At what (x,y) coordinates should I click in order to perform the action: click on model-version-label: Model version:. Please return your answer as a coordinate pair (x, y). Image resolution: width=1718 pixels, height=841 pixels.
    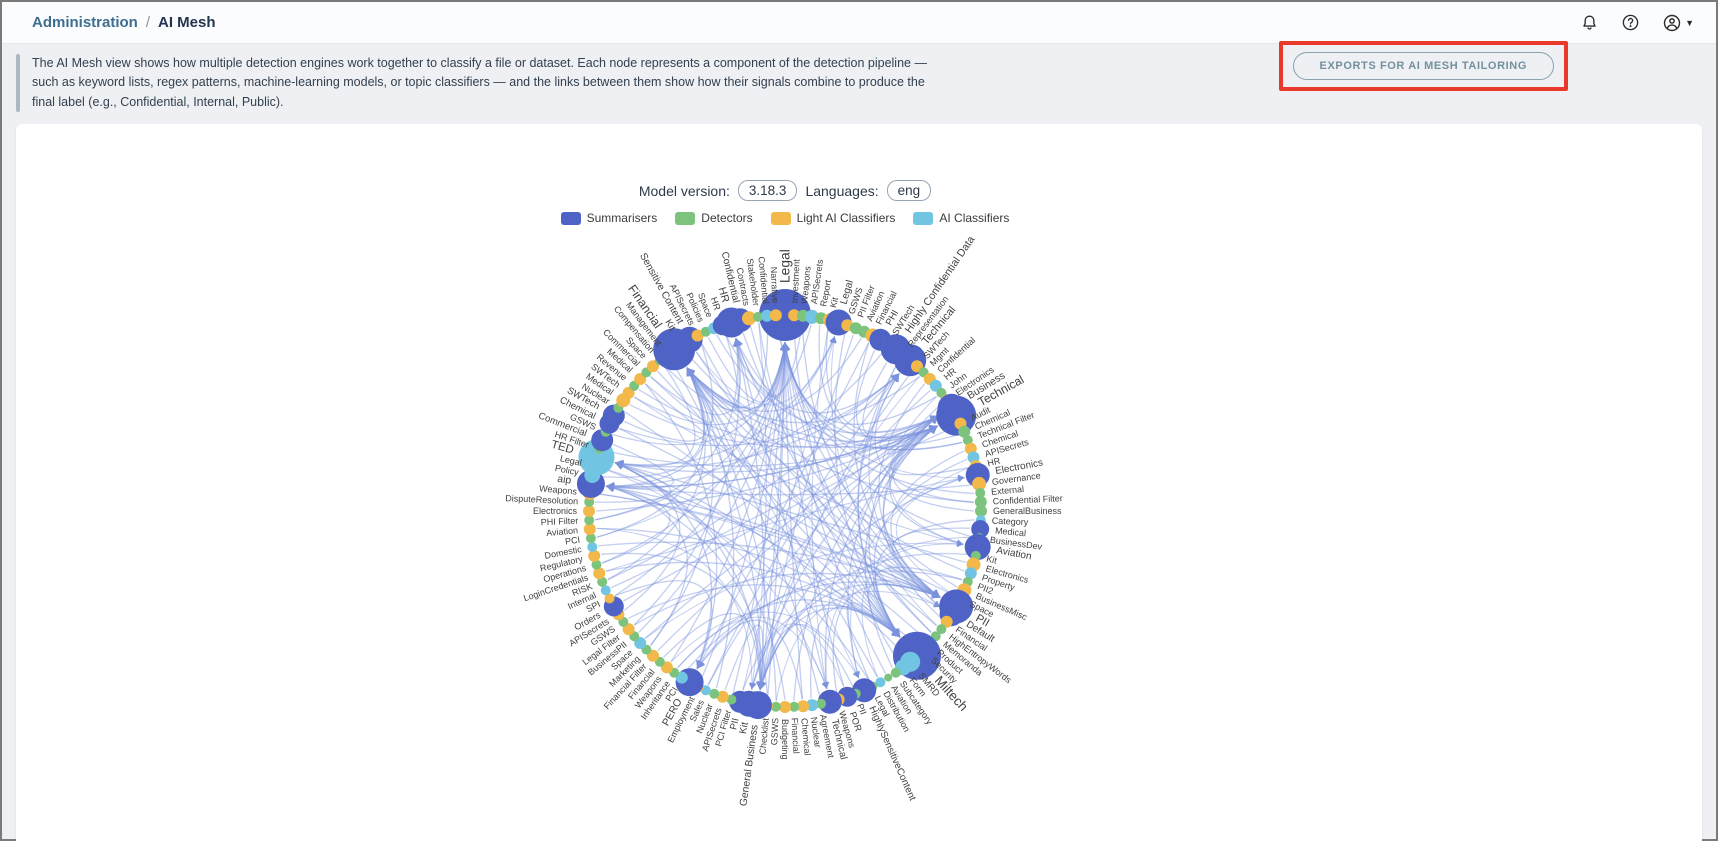
    Looking at the image, I should click on (684, 190).